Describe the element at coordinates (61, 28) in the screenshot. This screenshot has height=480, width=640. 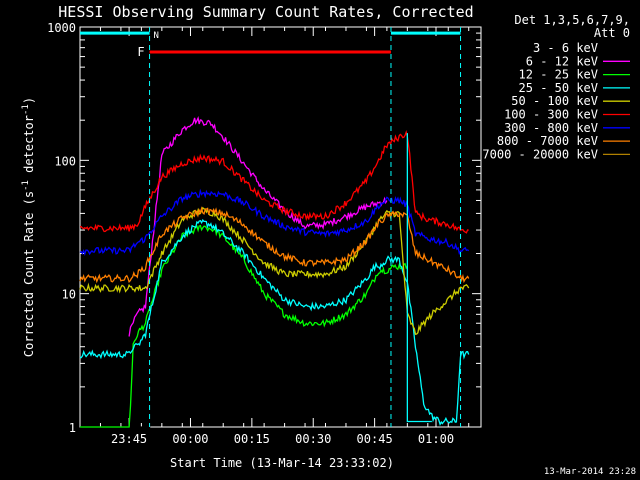
I see `y-tick-label: 1000` at that location.